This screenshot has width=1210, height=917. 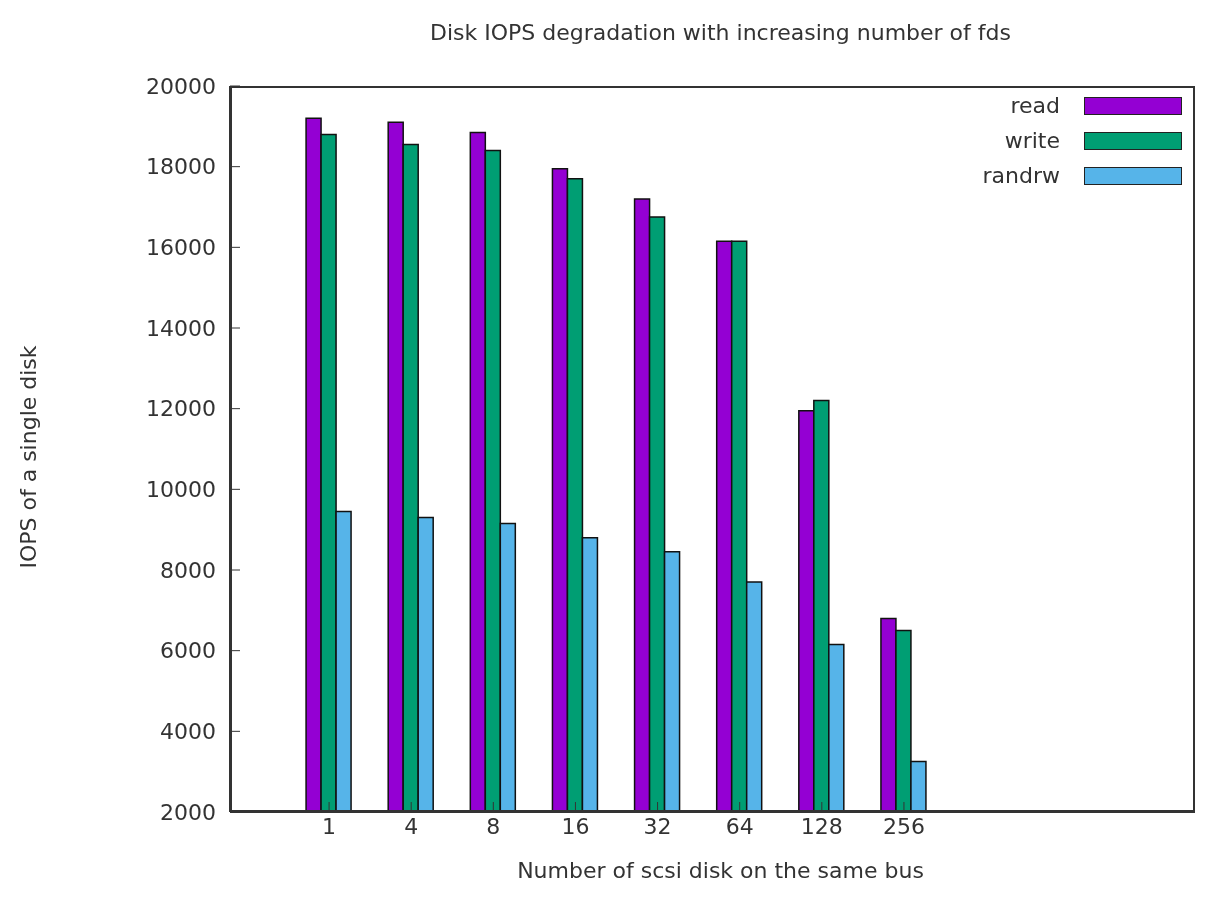 I want to click on x-tick-label: 64, so click(x=739, y=826).